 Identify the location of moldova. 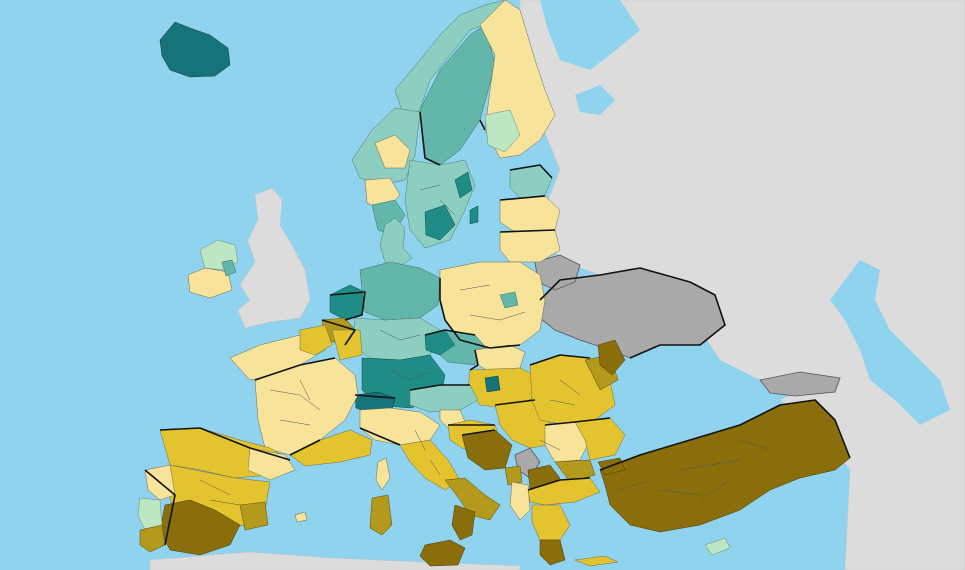
(611, 357).